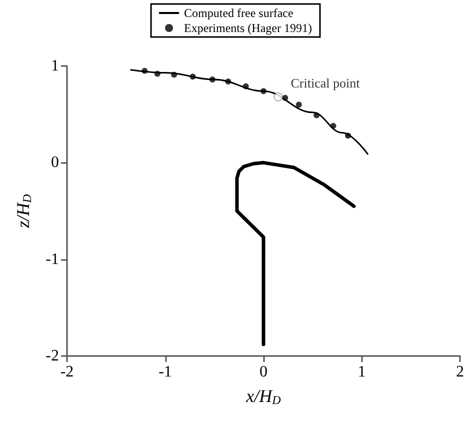 Image resolution: width=471 pixels, height=425 pixels. I want to click on x-tick-label: 2, so click(460, 372).